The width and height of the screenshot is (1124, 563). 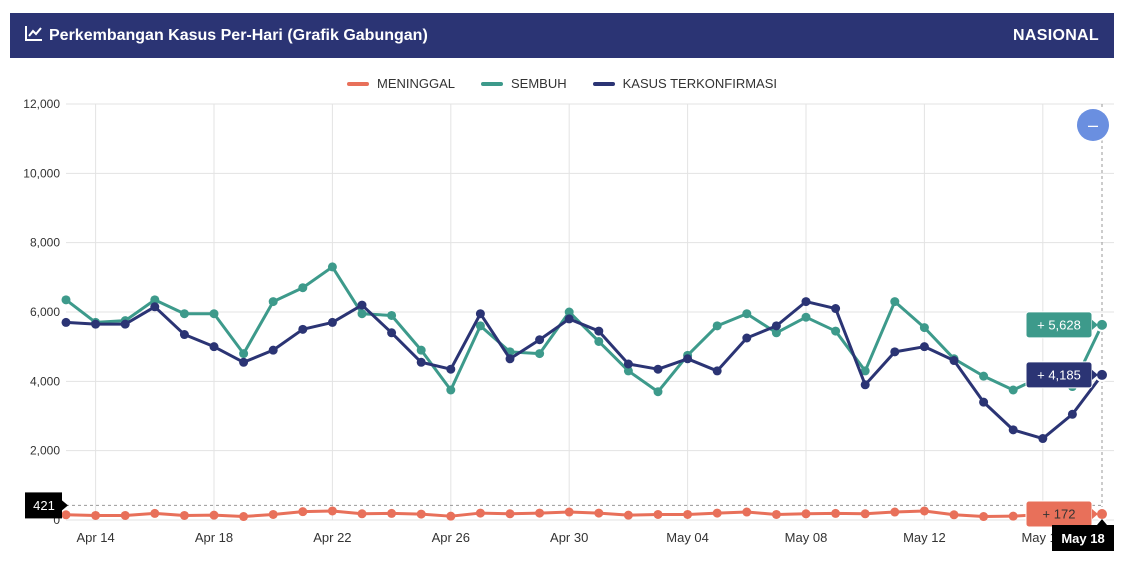 I want to click on legend-item-meninggal: MENINGGAL, so click(x=401, y=83).